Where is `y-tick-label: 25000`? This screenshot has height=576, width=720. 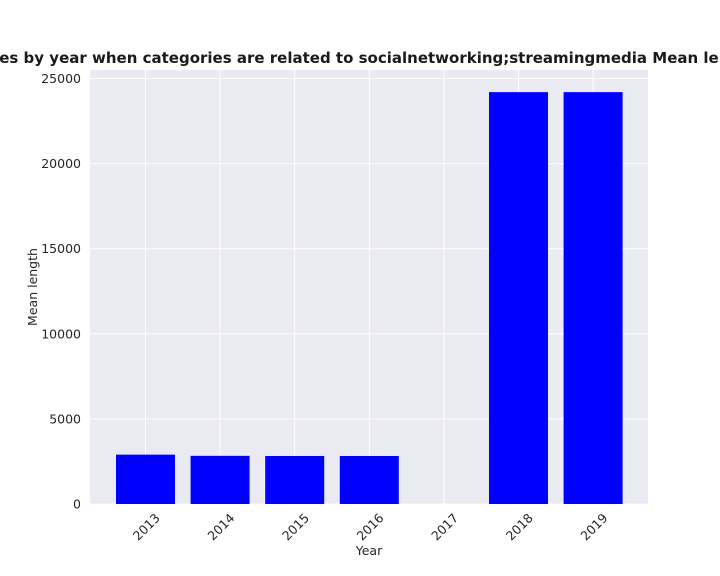
y-tick-label: 25000 is located at coordinates (61, 78).